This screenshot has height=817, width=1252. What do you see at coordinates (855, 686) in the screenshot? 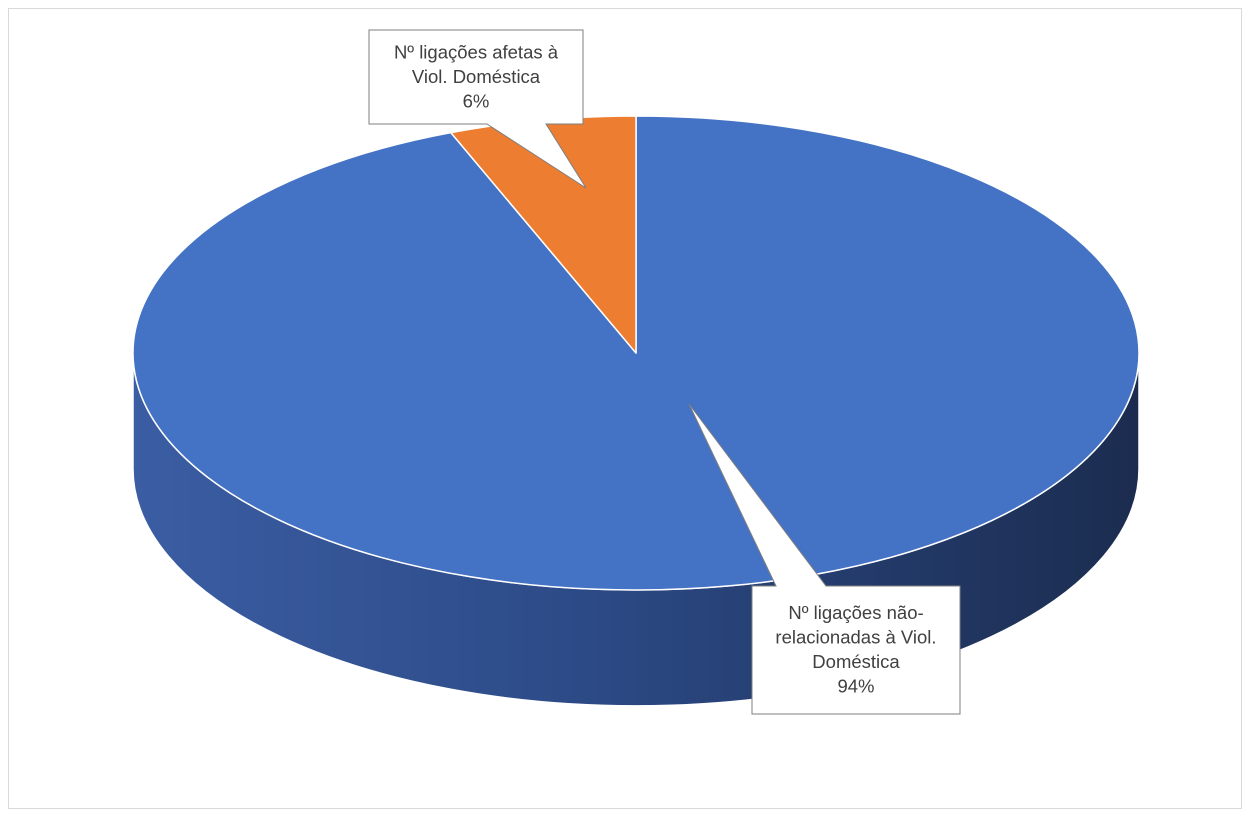
I see `data-label-percent: 94%` at bounding box center [855, 686].